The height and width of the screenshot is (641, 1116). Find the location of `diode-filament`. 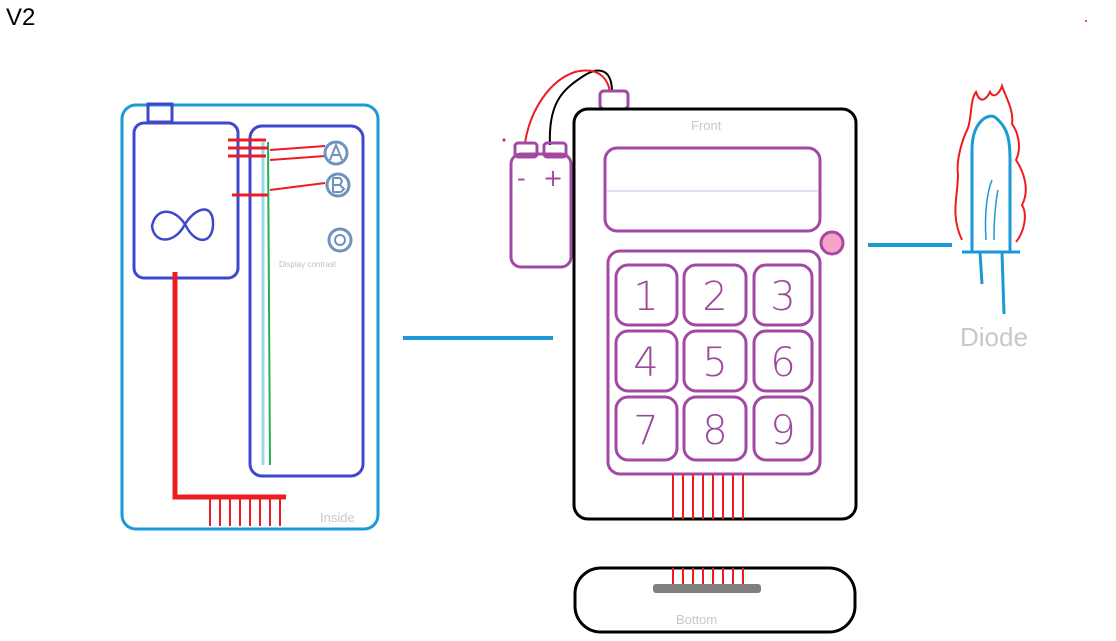

diode-filament is located at coordinates (991, 210).